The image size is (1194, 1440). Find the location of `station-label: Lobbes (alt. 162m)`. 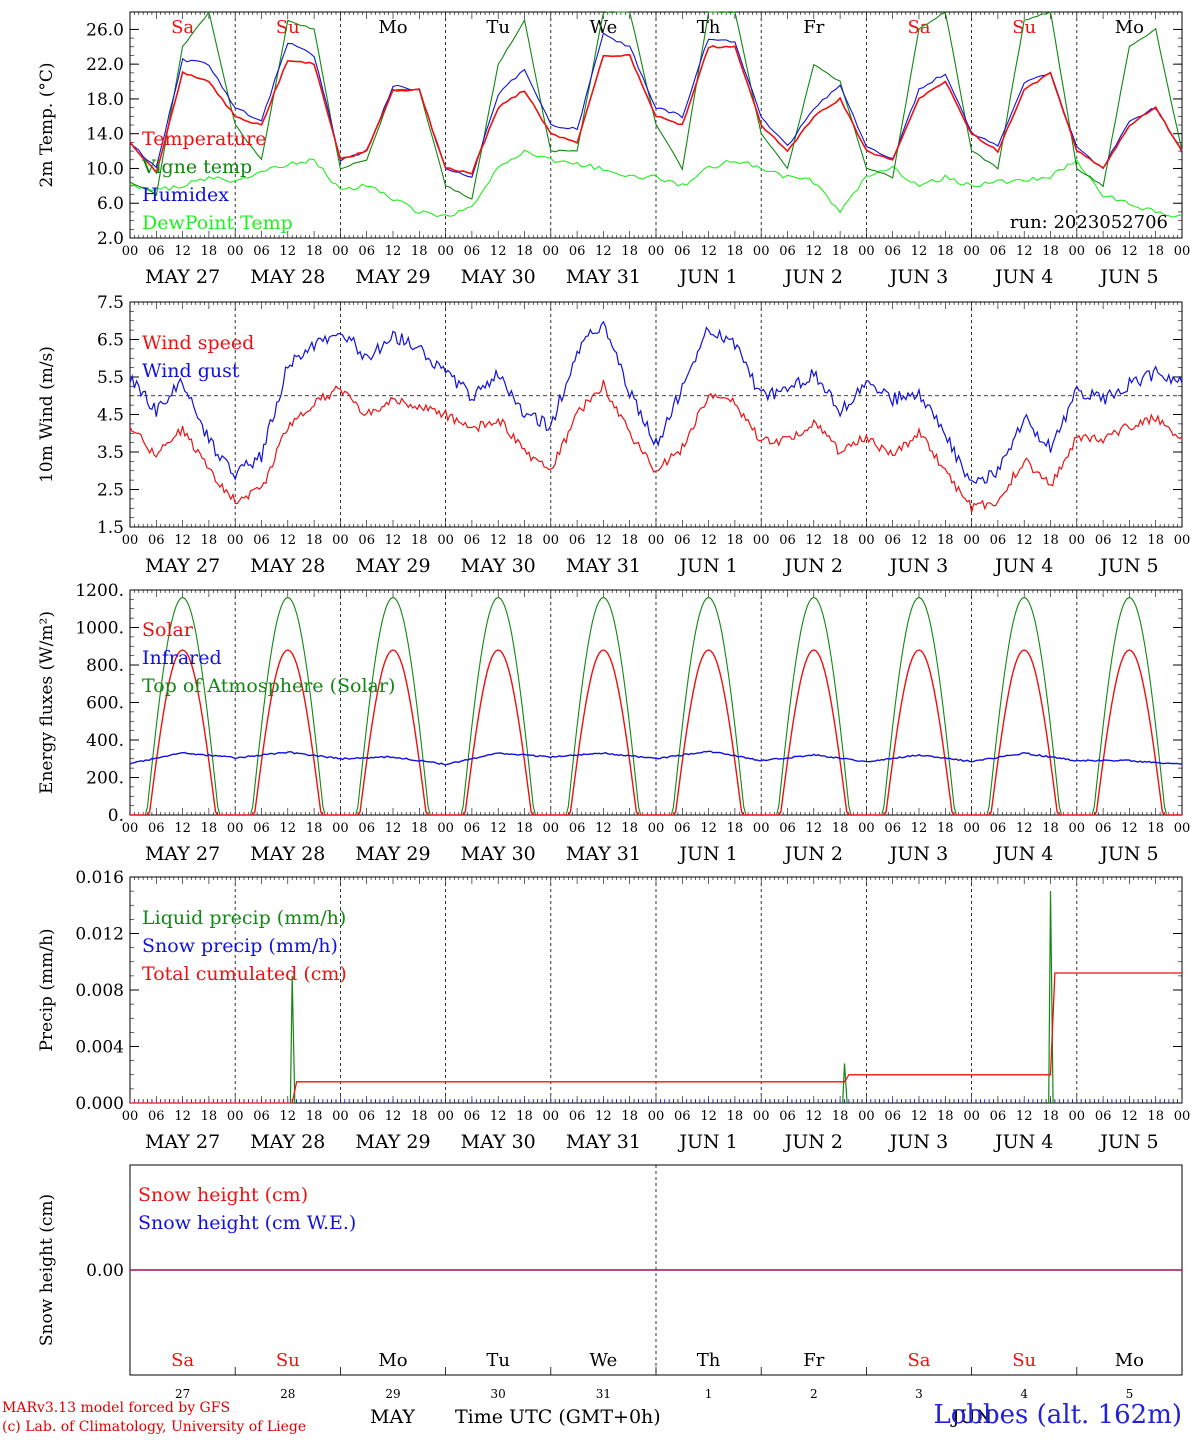

station-label: Lobbes (alt. 162m) is located at coordinates (1057, 1415).